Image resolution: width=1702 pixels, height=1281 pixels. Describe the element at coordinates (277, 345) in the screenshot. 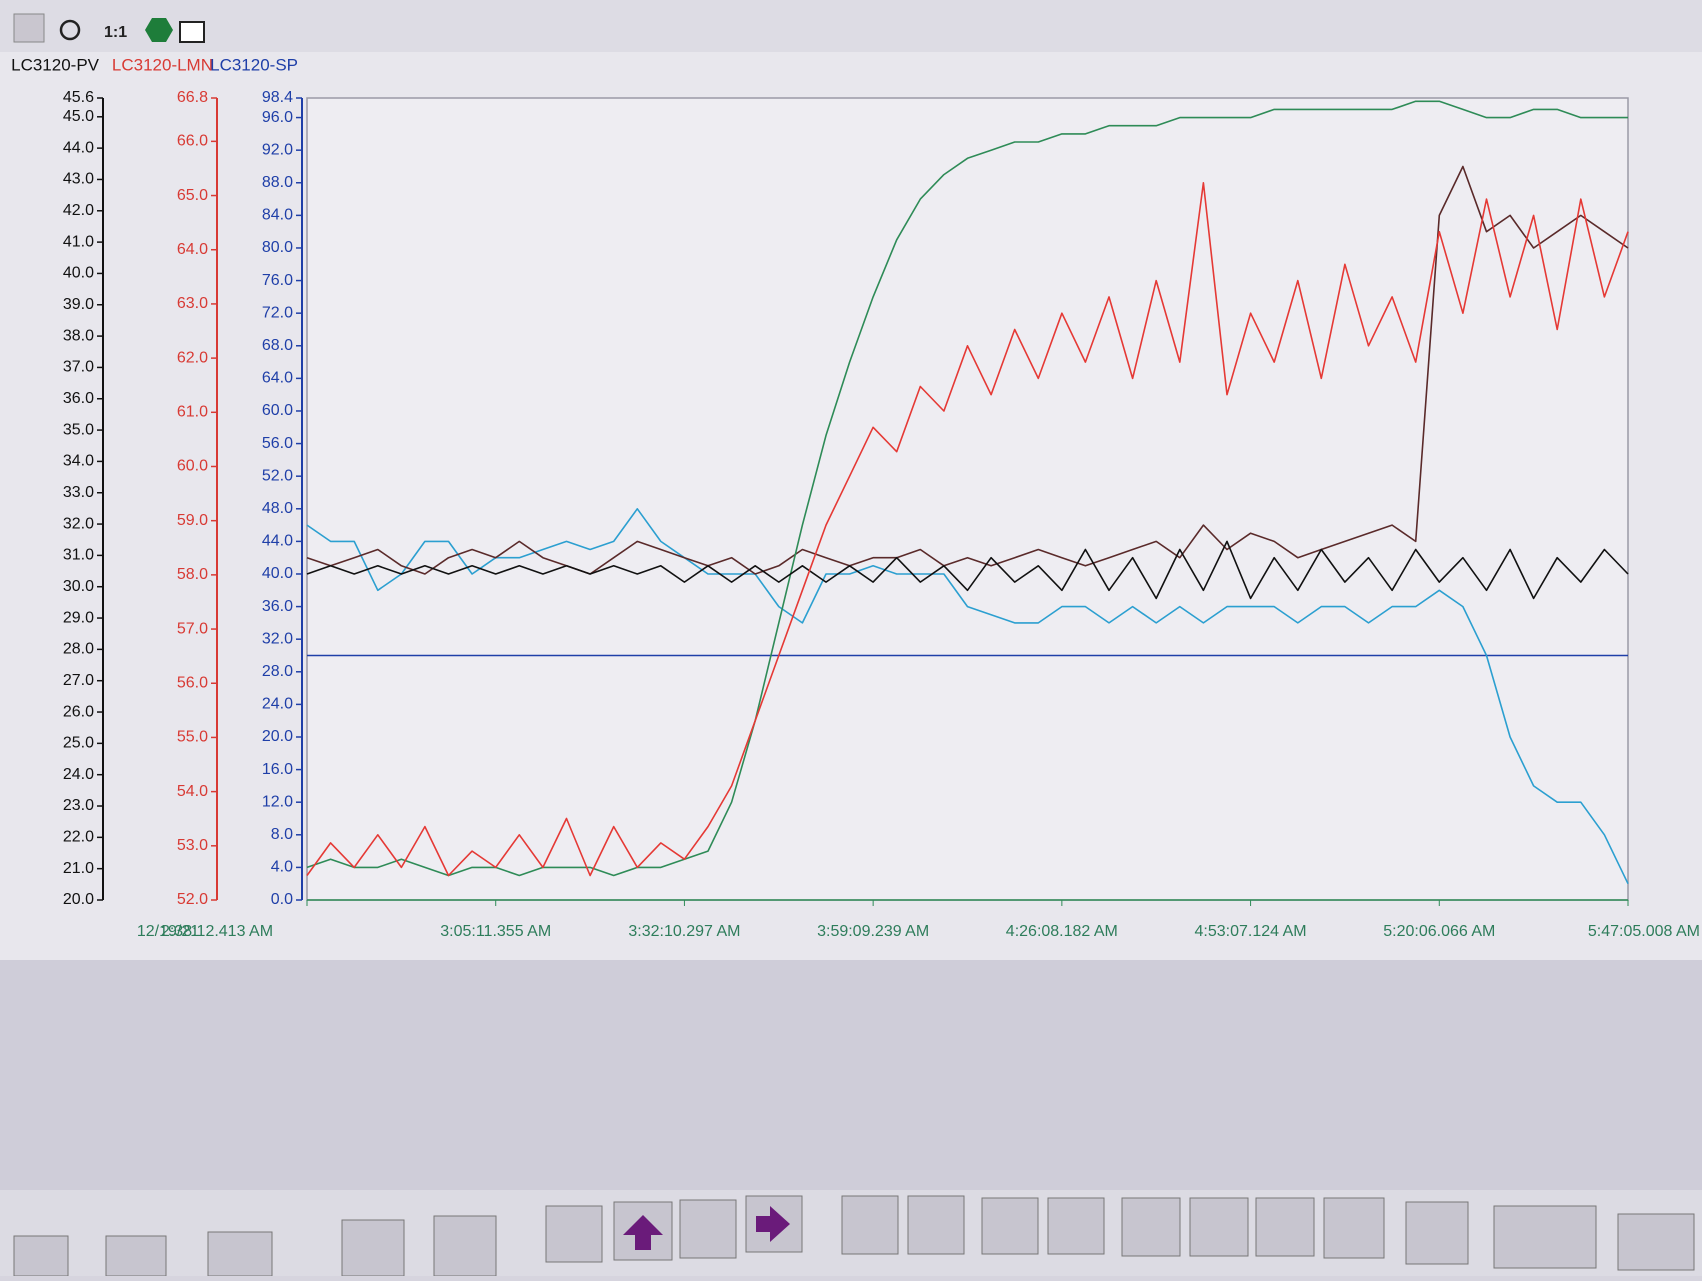

I see `y-tick-label: 68.0` at that location.